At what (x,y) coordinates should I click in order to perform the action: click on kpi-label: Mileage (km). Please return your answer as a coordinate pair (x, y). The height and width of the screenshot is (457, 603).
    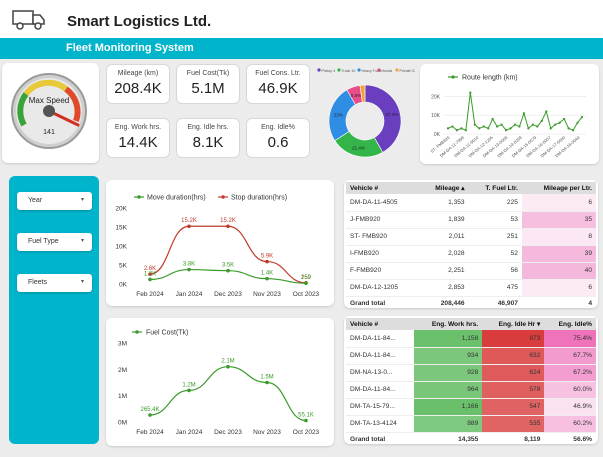
    Looking at the image, I should click on (138, 73).